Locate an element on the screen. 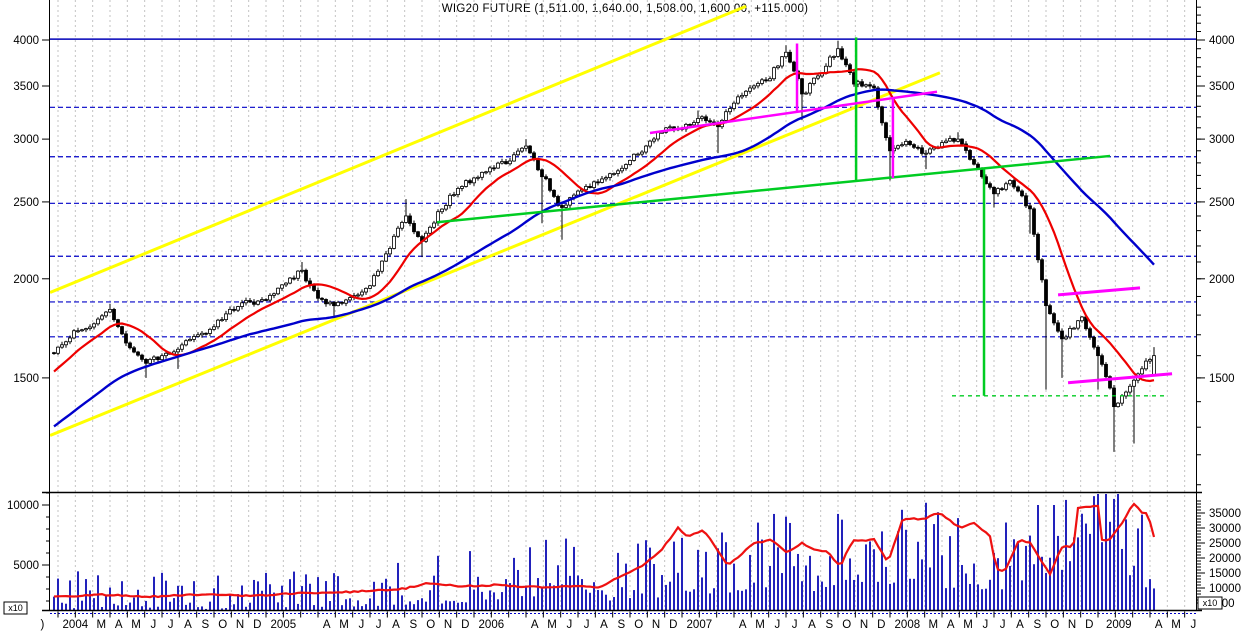 This screenshot has width=1250, height=631. trendline-magenta-seg-upper is located at coordinates (1099, 291).